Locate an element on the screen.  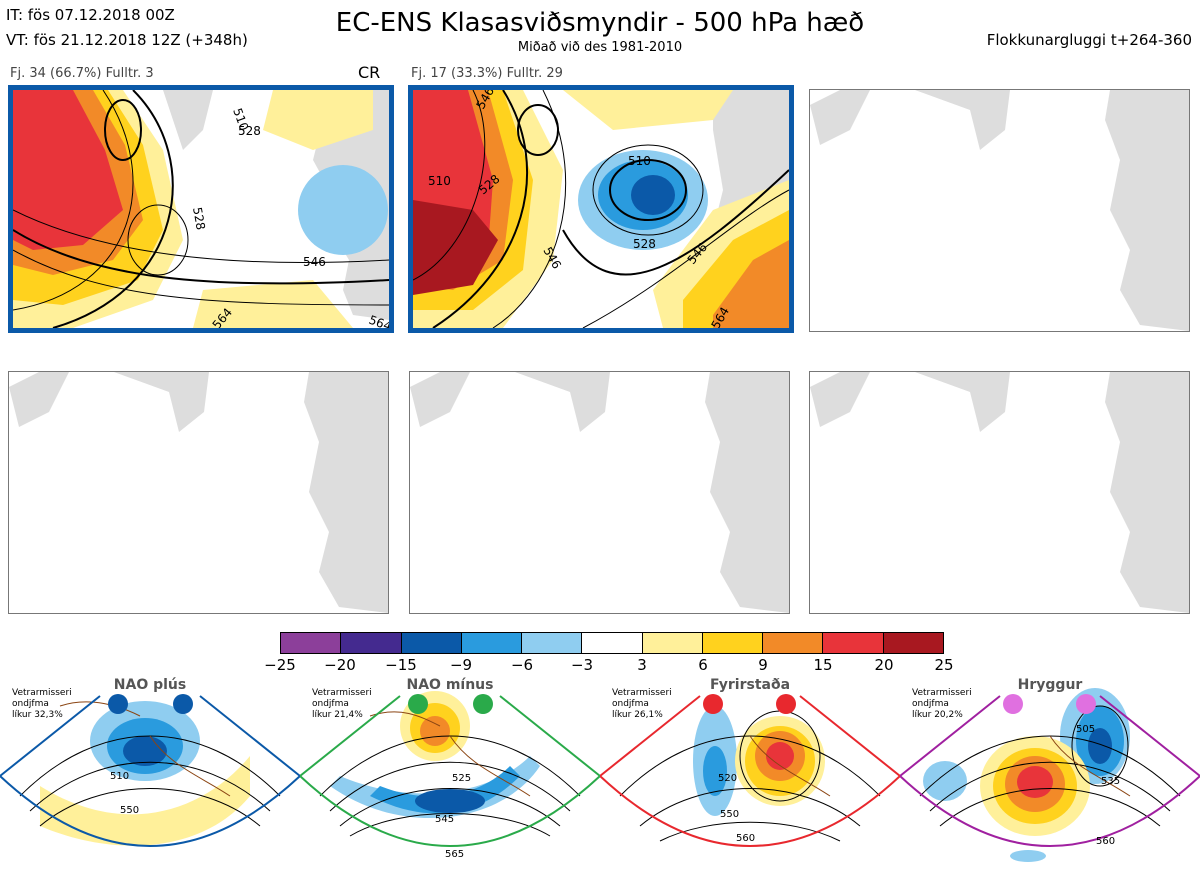
regime-name: Fyrirstaða is located at coordinates (750, 685).